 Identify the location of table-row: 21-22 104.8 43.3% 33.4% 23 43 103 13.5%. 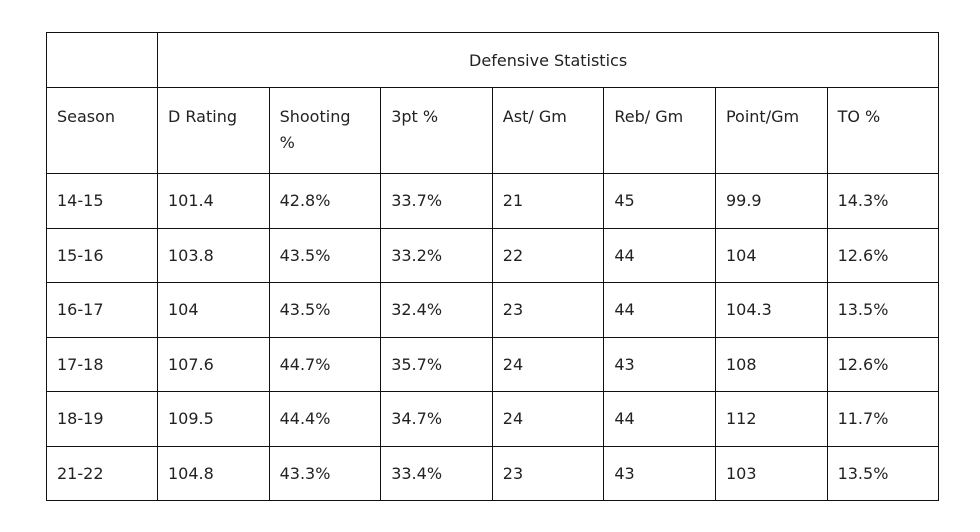
(493, 473).